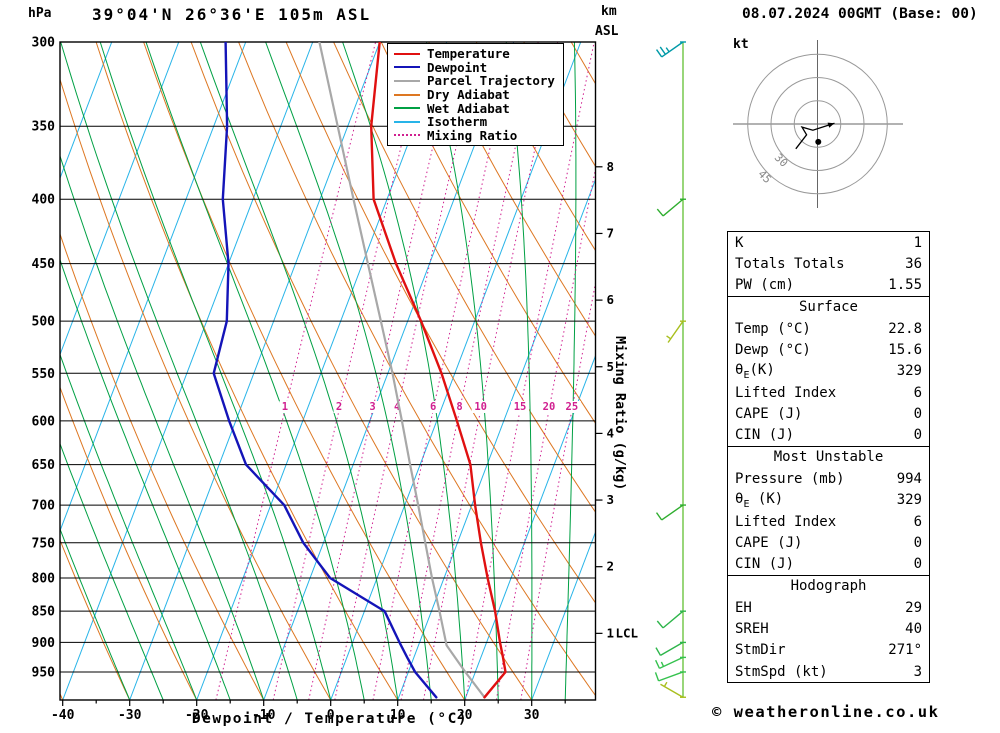 The image size is (1000, 733). What do you see at coordinates (773, 350) in the screenshot?
I see `stat-label: Dewp (°C)` at bounding box center [773, 350].